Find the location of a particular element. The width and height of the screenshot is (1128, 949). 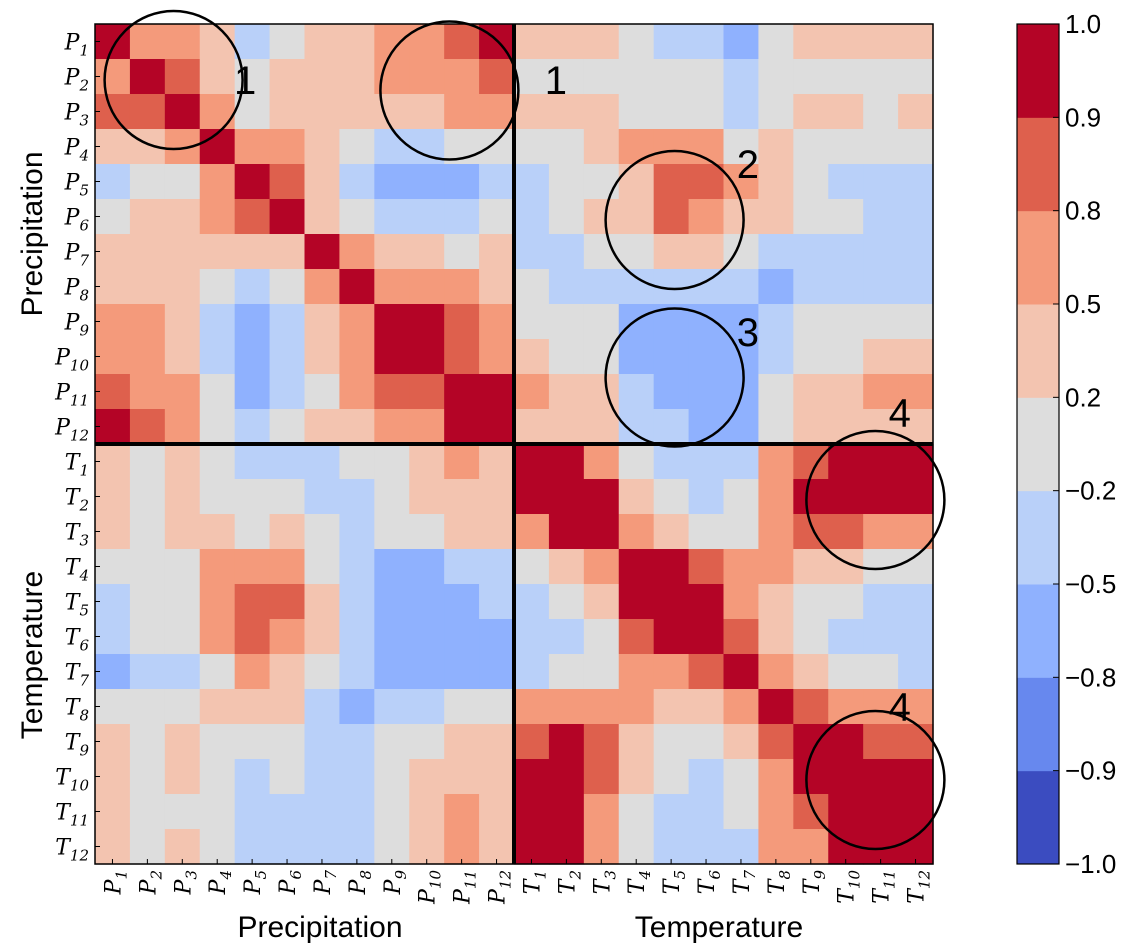

heatmap-cell-r7-c12 is located at coordinates (497, 252).